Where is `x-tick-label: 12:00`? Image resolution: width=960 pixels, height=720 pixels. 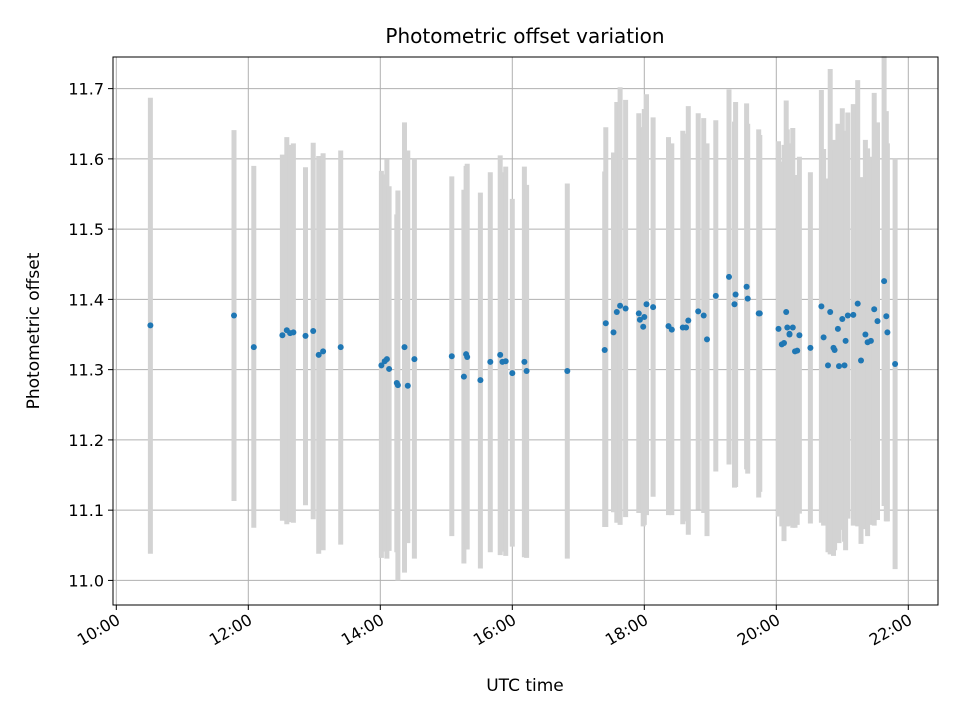 x-tick-label: 12:00 is located at coordinates (230, 630).